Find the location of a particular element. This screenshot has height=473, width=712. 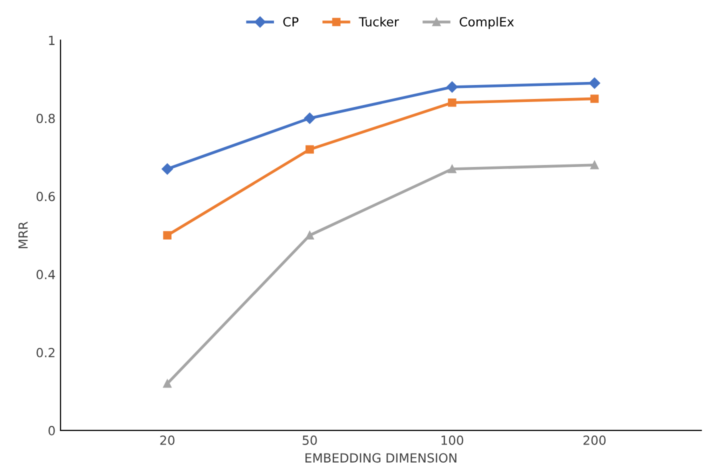

y-tick-label: 1 is located at coordinates (52, 40).